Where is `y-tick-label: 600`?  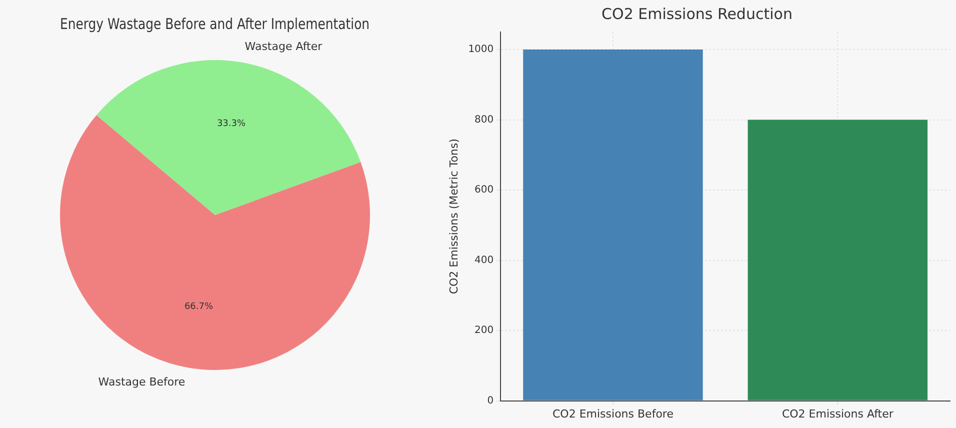
y-tick-label: 600 is located at coordinates (484, 190).